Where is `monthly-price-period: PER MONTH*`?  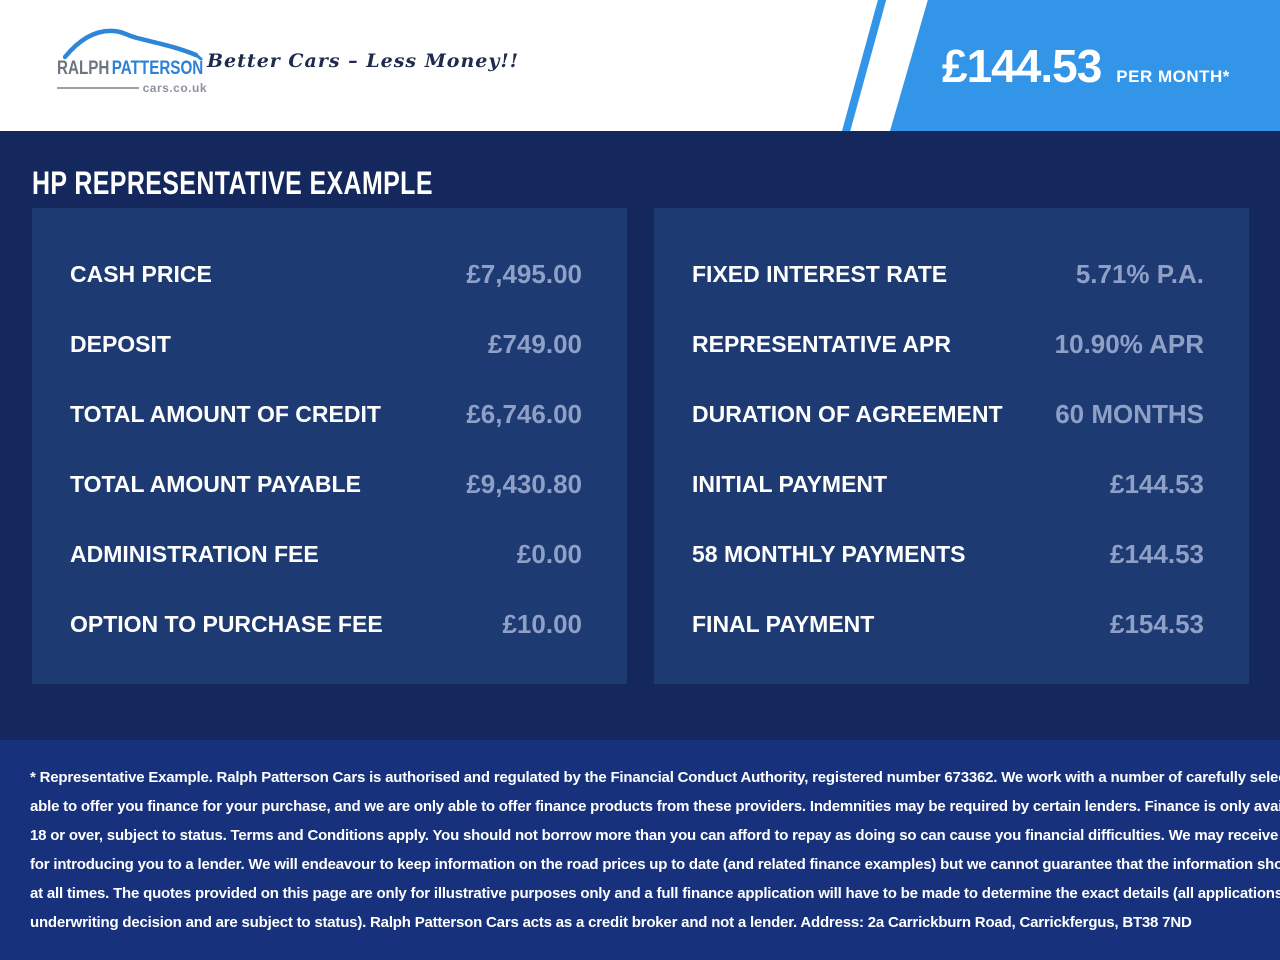
monthly-price-period: PER MONTH* is located at coordinates (1173, 76).